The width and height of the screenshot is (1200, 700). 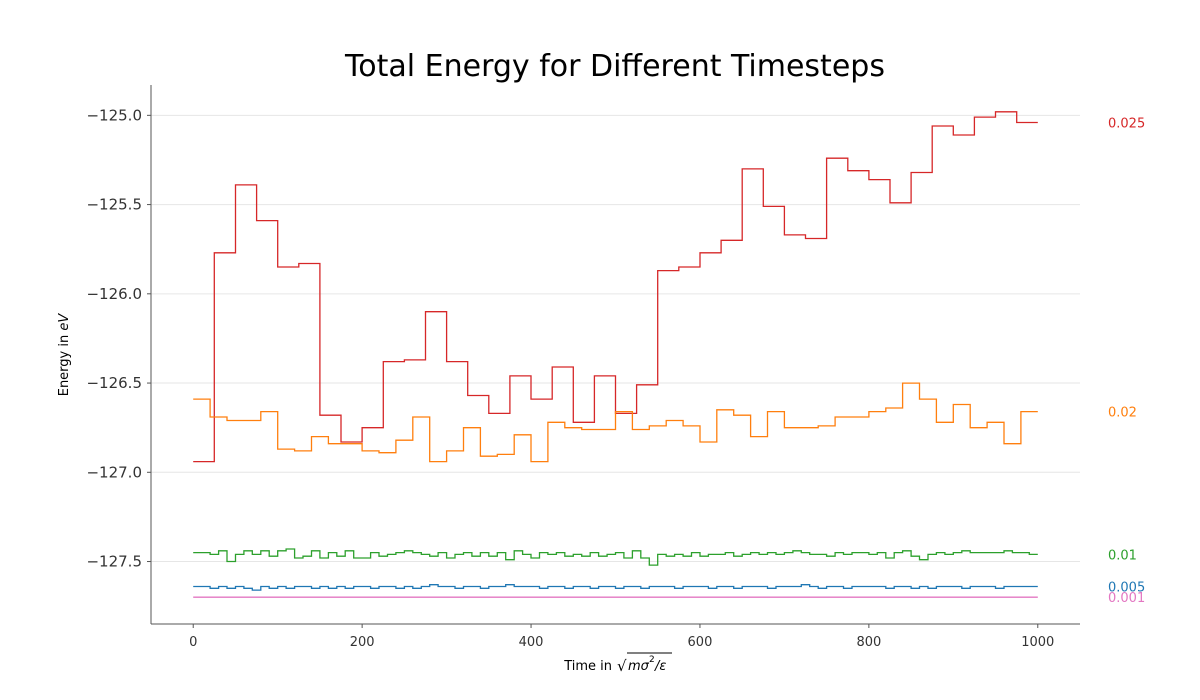 What do you see at coordinates (362, 642) in the screenshot?
I see `x-tick-label: 200` at bounding box center [362, 642].